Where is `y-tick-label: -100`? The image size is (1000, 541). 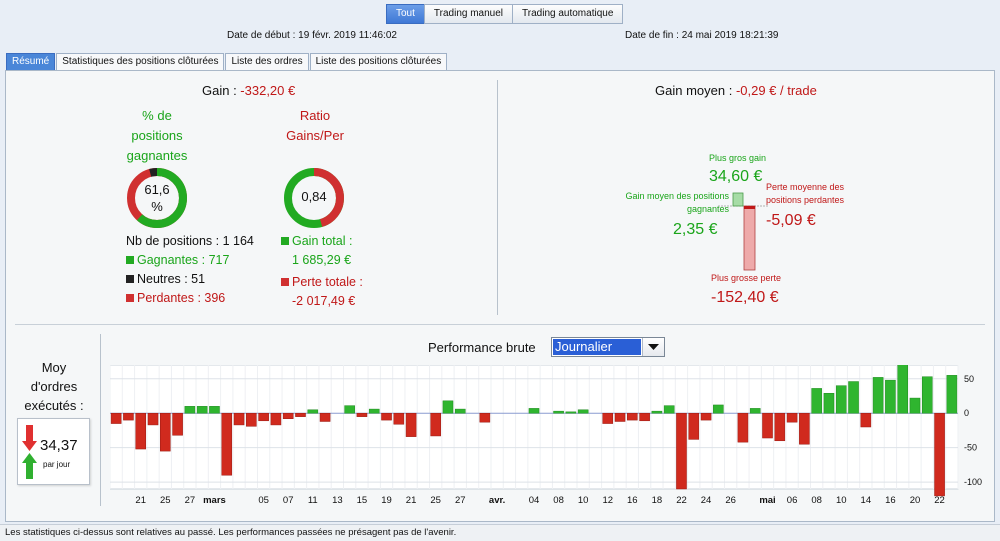 y-tick-label: -100 is located at coordinates (973, 482).